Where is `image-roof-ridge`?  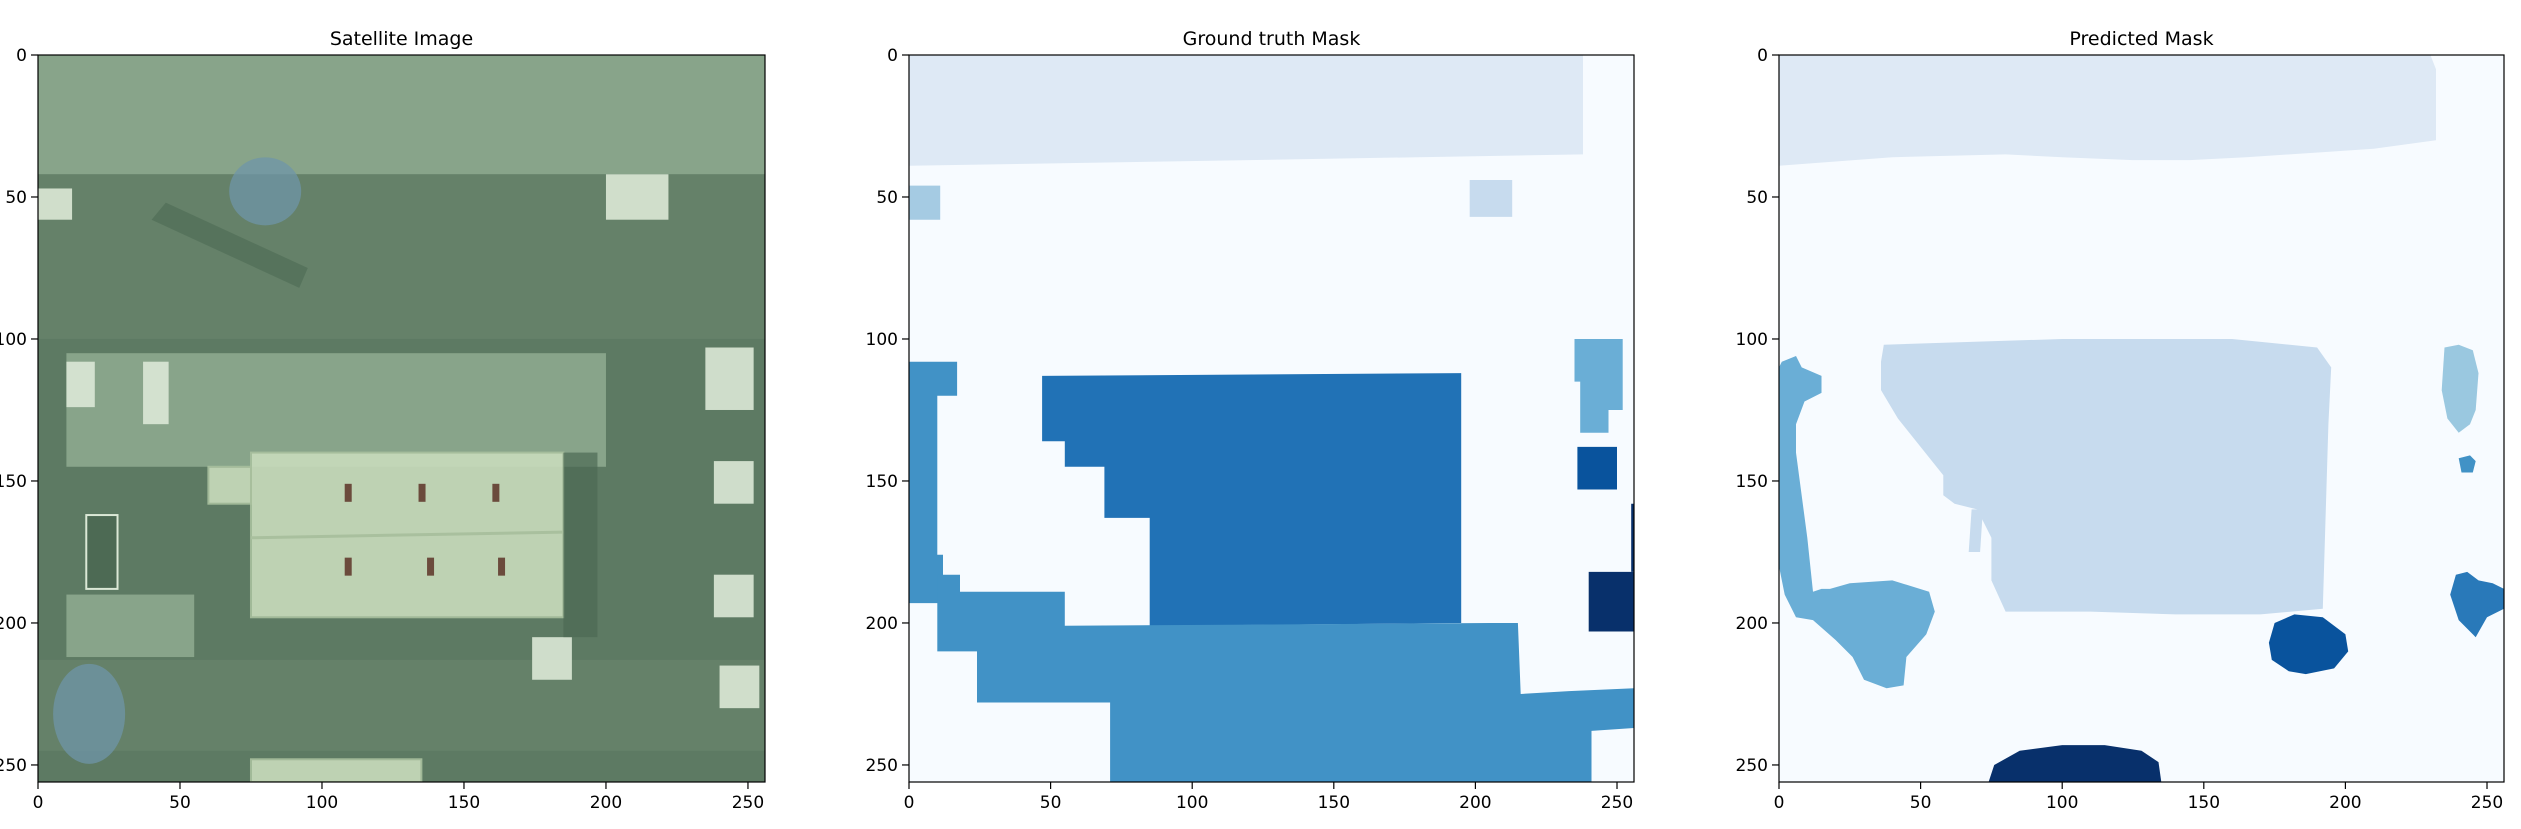 image-roof-ridge is located at coordinates (407, 535).